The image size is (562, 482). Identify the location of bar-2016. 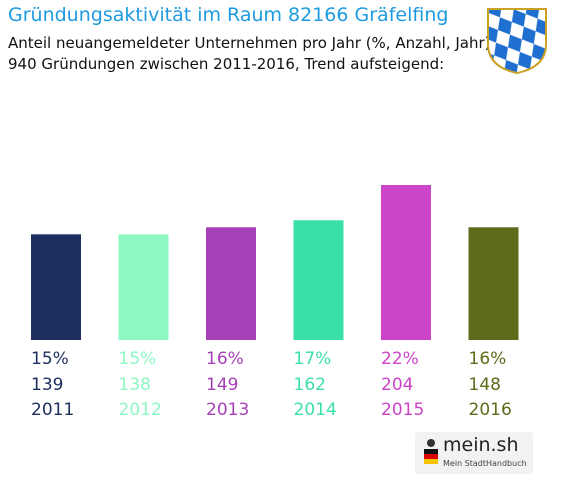
(493, 283).